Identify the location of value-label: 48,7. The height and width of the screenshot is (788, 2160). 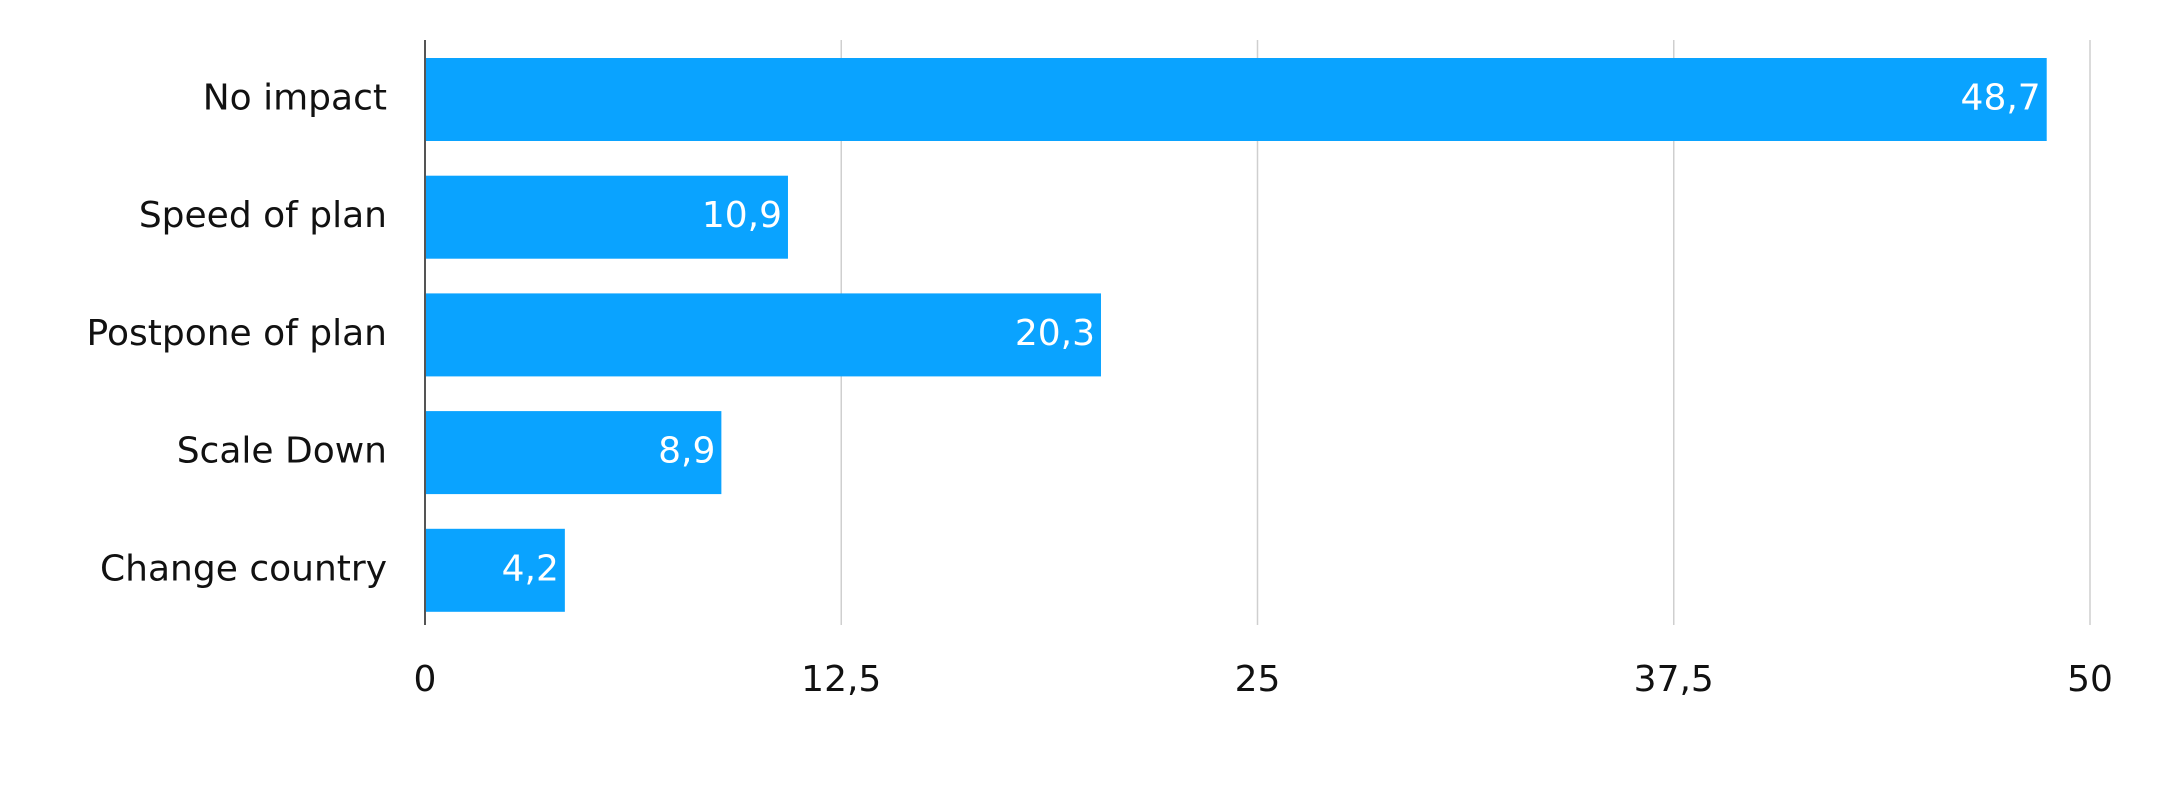
(2001, 98).